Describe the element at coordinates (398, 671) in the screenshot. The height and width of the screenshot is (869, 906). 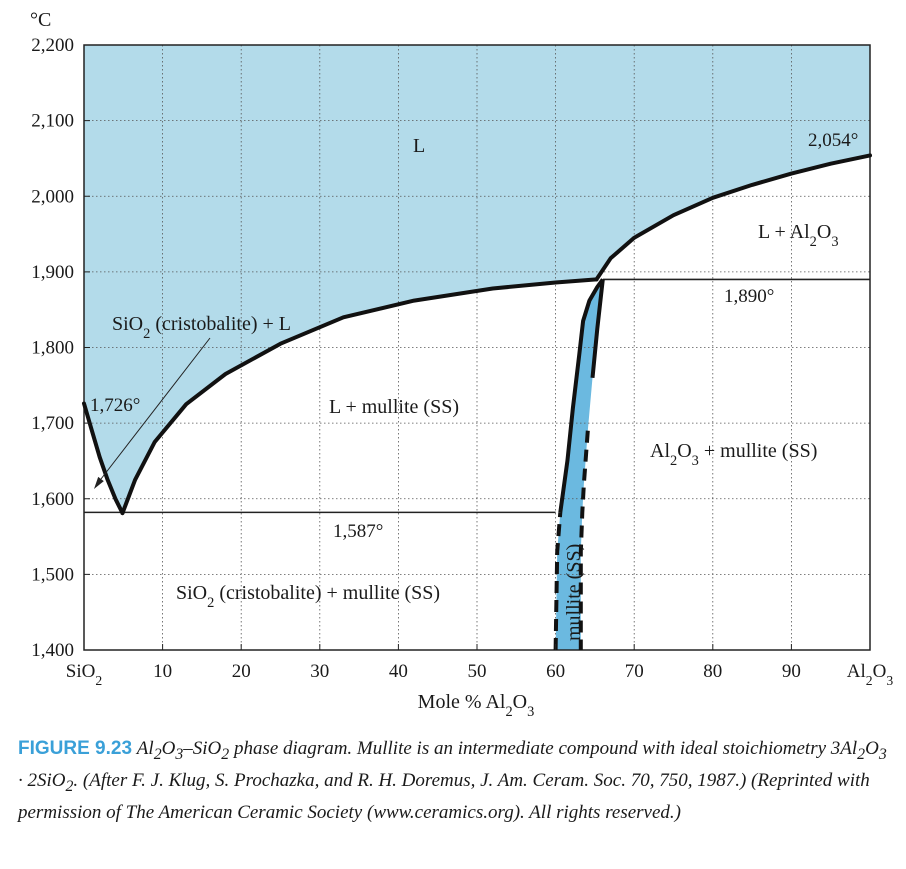
I see `x-tick-label: 40` at that location.